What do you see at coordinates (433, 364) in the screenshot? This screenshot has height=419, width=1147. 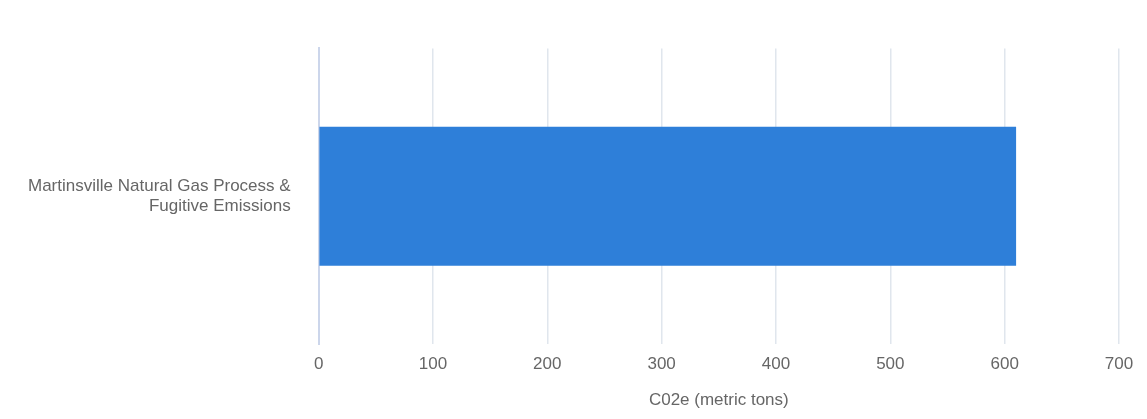 I see `x-tick-label: 100` at bounding box center [433, 364].